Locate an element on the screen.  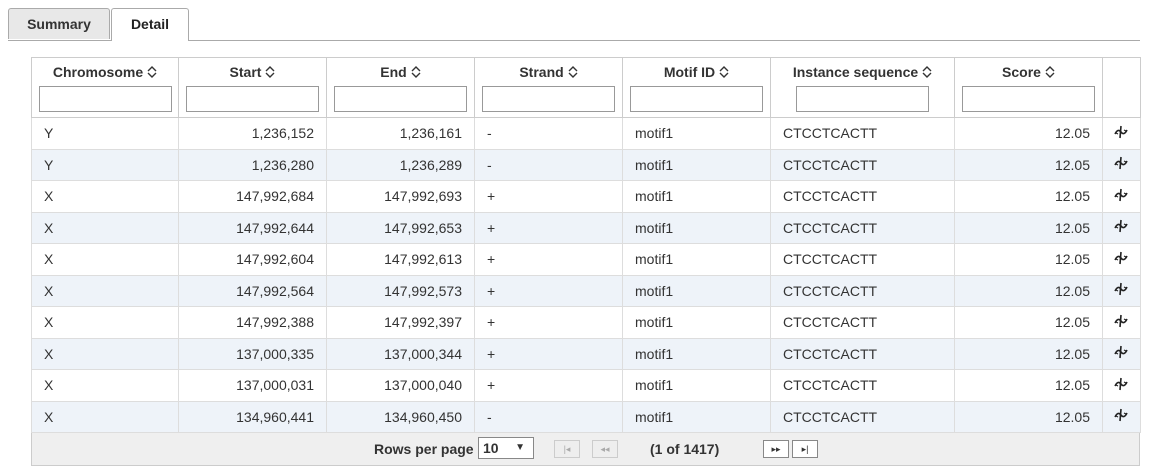
column-header: Instance sequence is located at coordinates (862, 87).